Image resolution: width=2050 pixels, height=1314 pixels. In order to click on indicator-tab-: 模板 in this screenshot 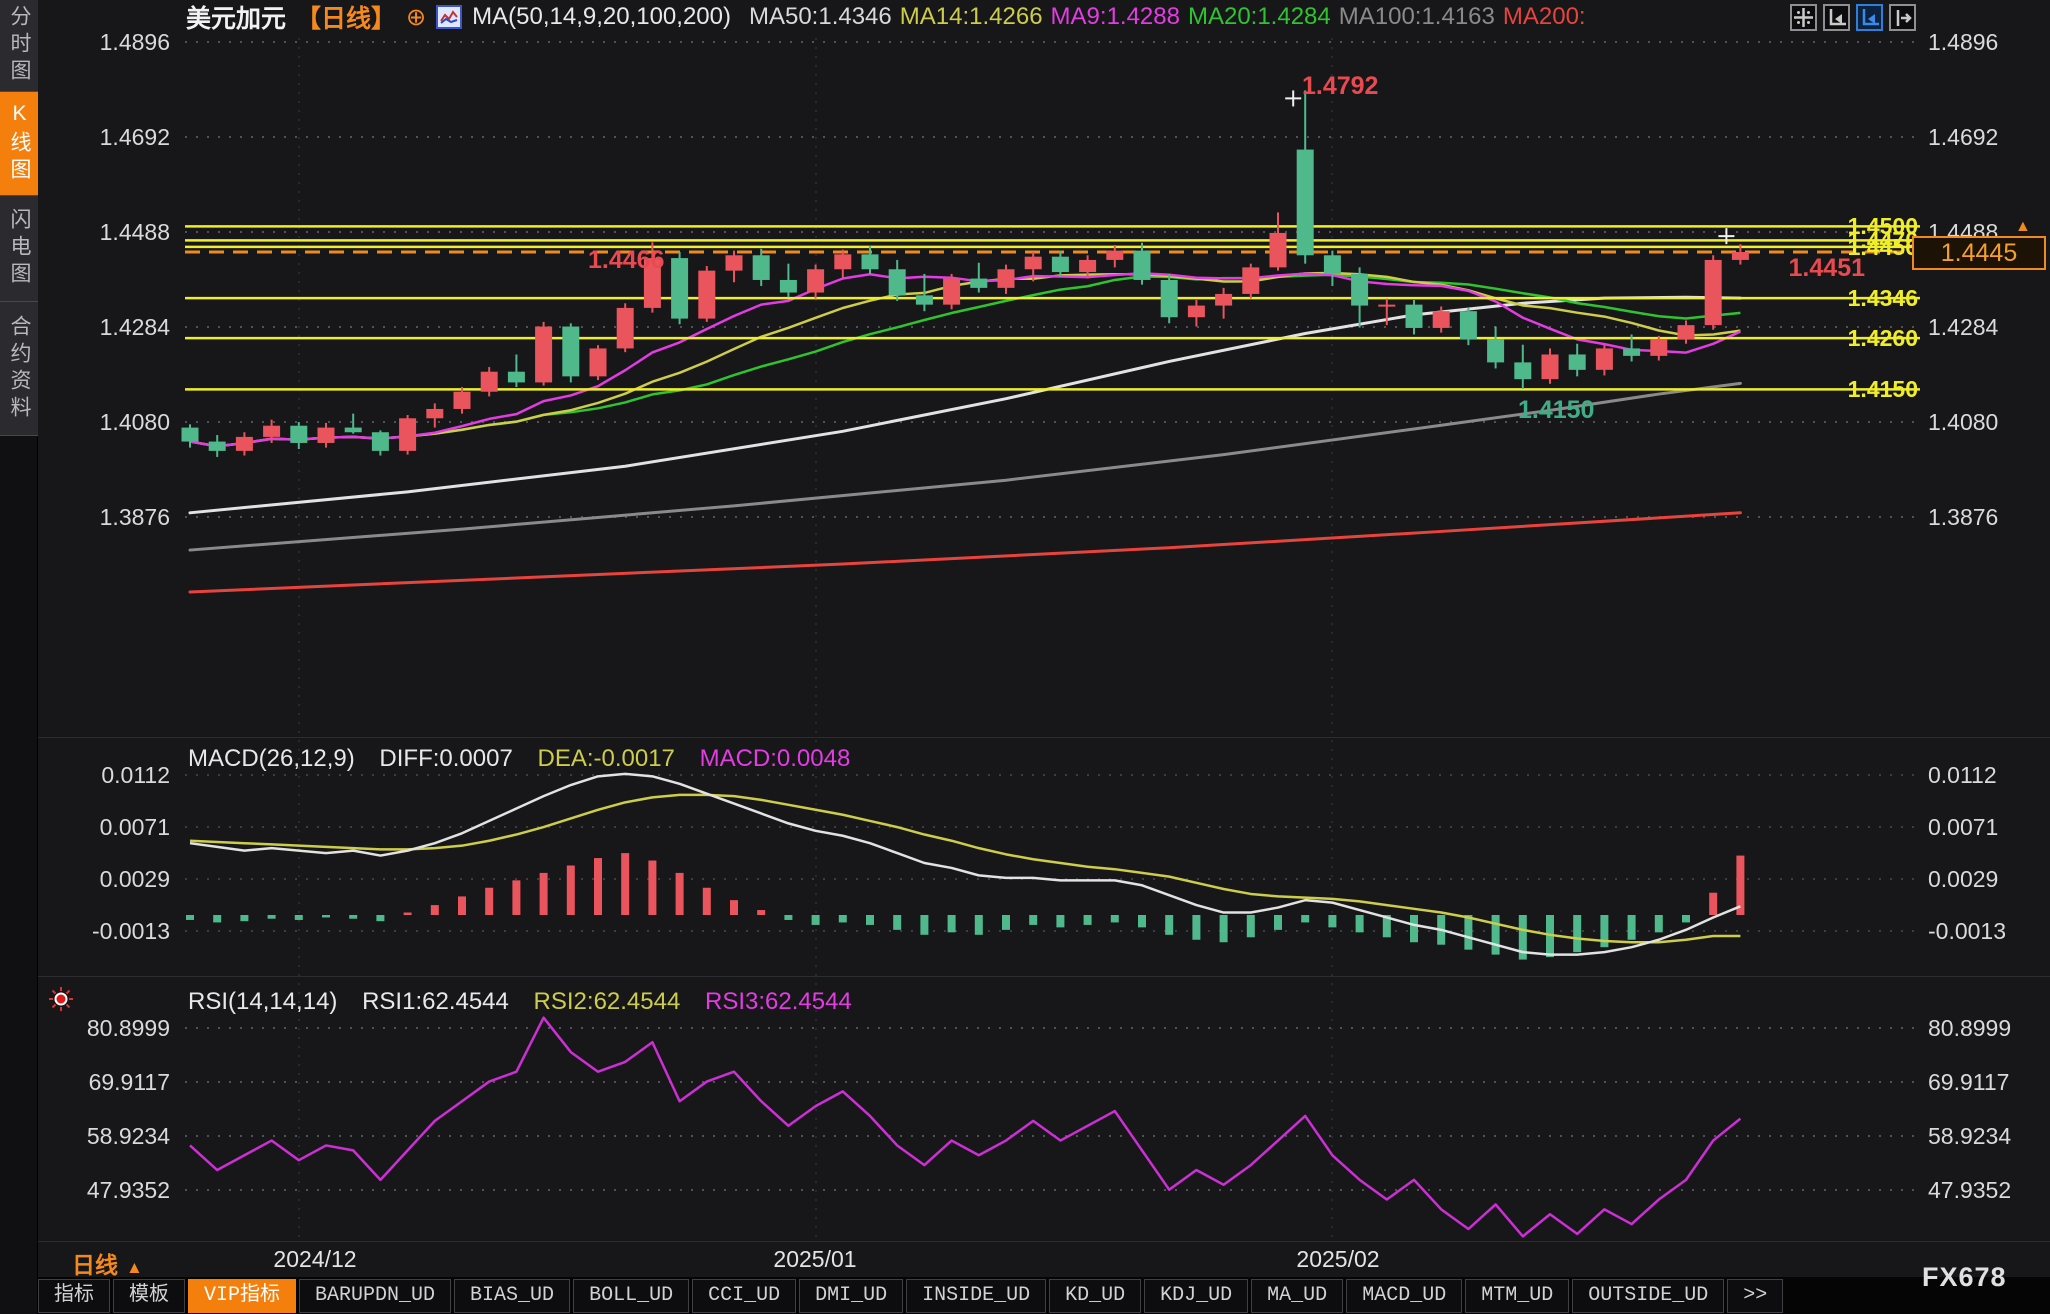, I will do `click(149, 1296)`.